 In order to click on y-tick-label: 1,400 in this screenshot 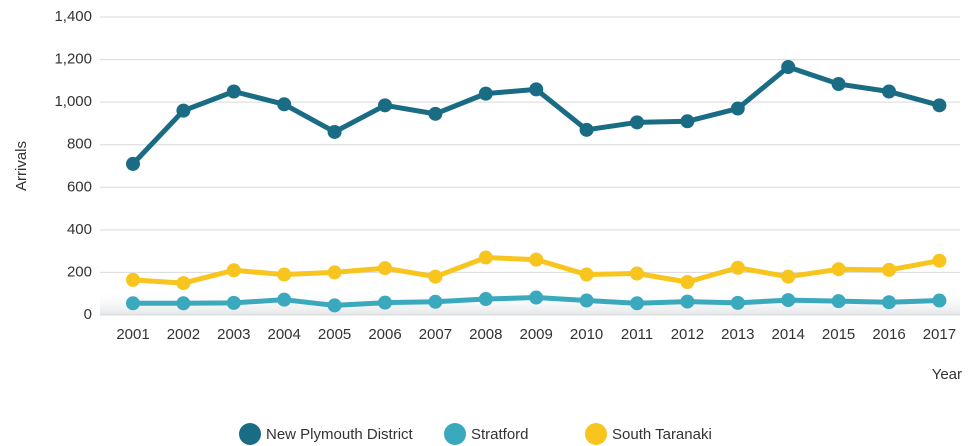, I will do `click(73, 16)`.